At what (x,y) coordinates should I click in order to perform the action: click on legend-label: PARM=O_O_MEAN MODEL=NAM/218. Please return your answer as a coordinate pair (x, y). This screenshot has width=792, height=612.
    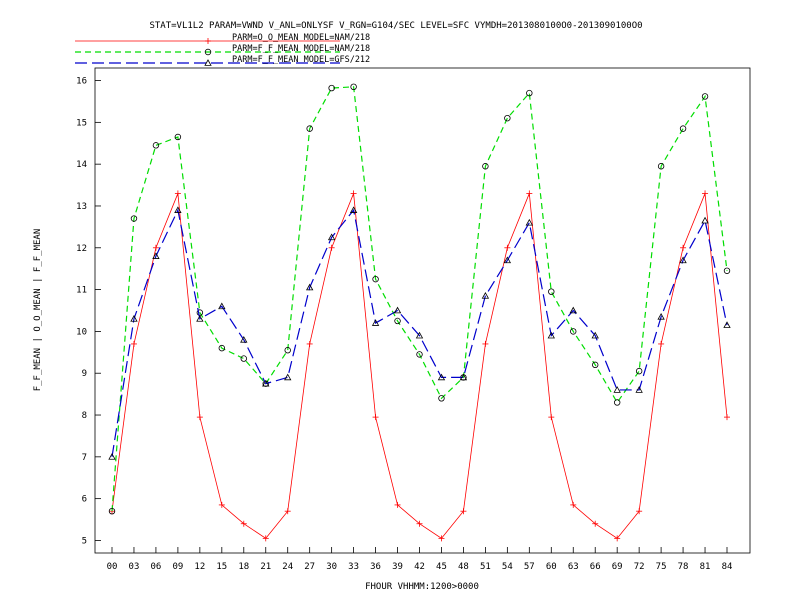
    Looking at the image, I should click on (301, 38).